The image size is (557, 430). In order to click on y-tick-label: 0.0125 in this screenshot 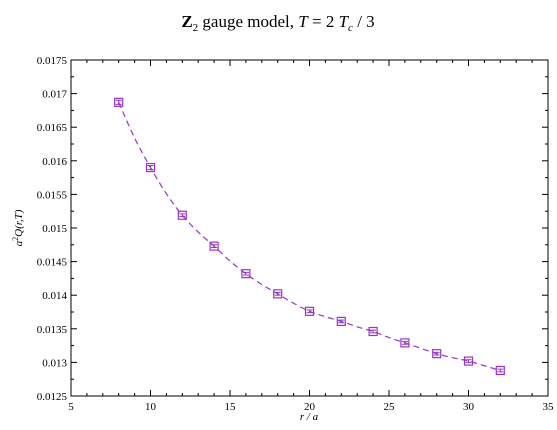, I will do `click(52, 397)`.